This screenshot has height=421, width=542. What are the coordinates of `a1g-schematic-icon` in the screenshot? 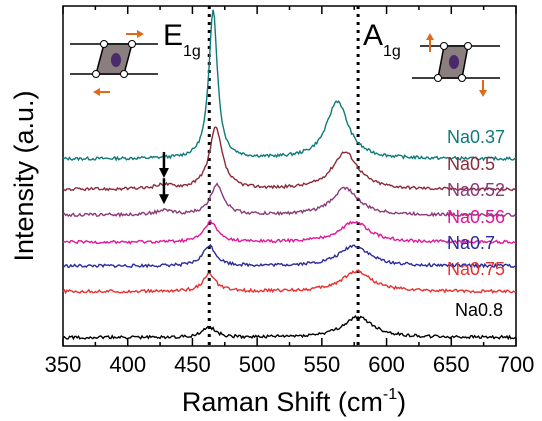 It's located at (456, 65).